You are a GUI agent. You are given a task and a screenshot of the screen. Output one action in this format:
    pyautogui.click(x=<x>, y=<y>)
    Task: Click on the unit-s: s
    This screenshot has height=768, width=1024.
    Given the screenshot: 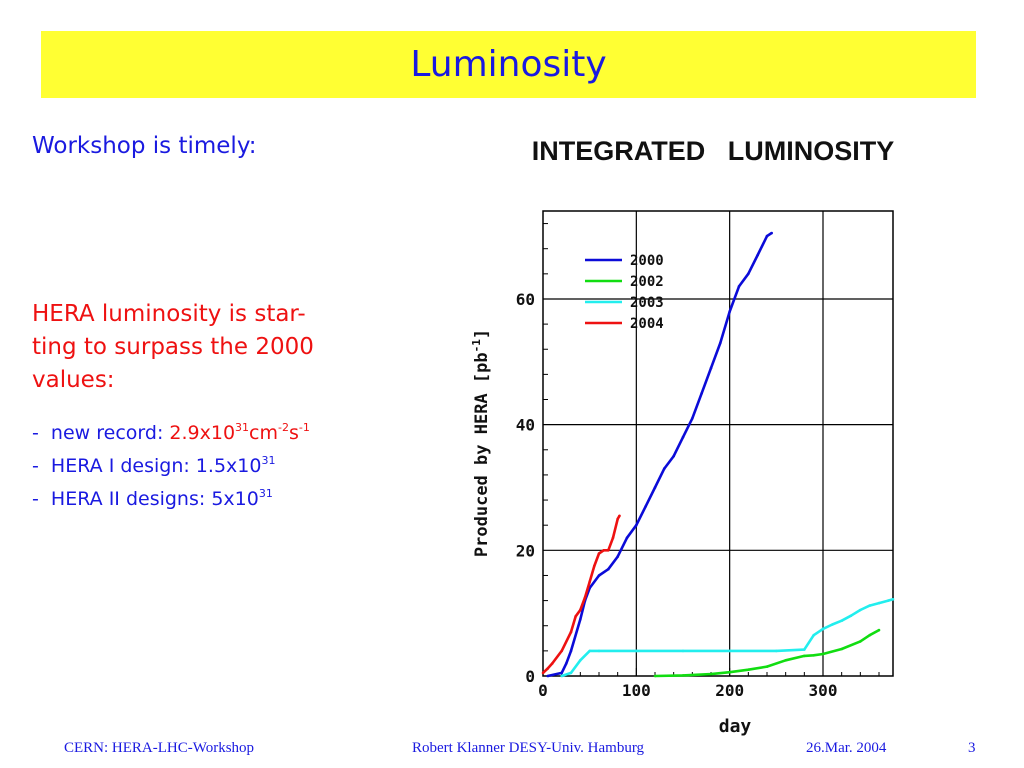 What is the action you would take?
    pyautogui.click(x=293, y=433)
    